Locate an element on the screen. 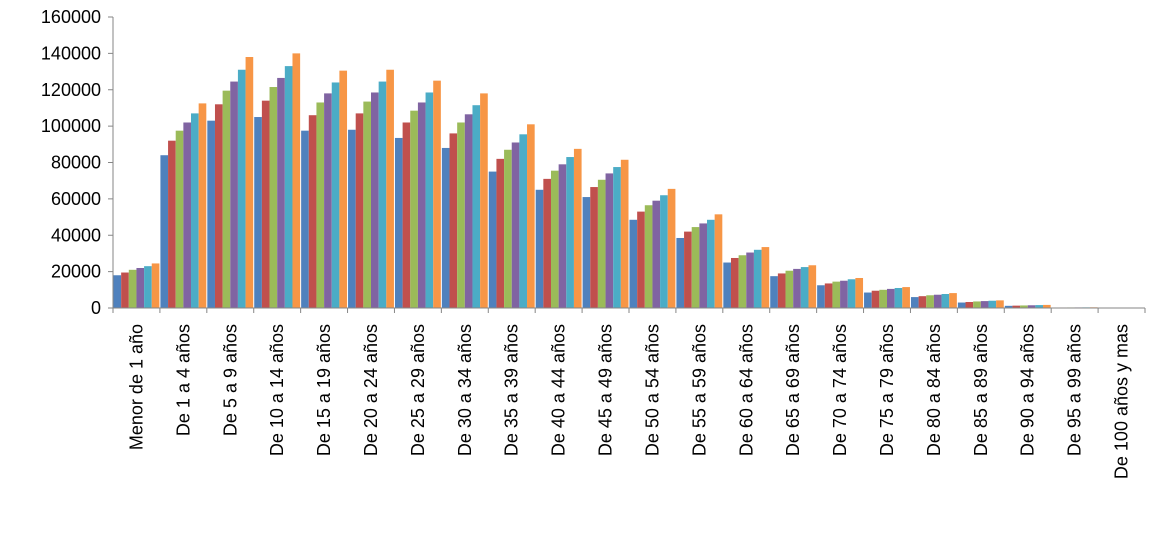 This screenshot has width=1152, height=541. x-category-label: De 1 a 4 años is located at coordinates (183, 380).